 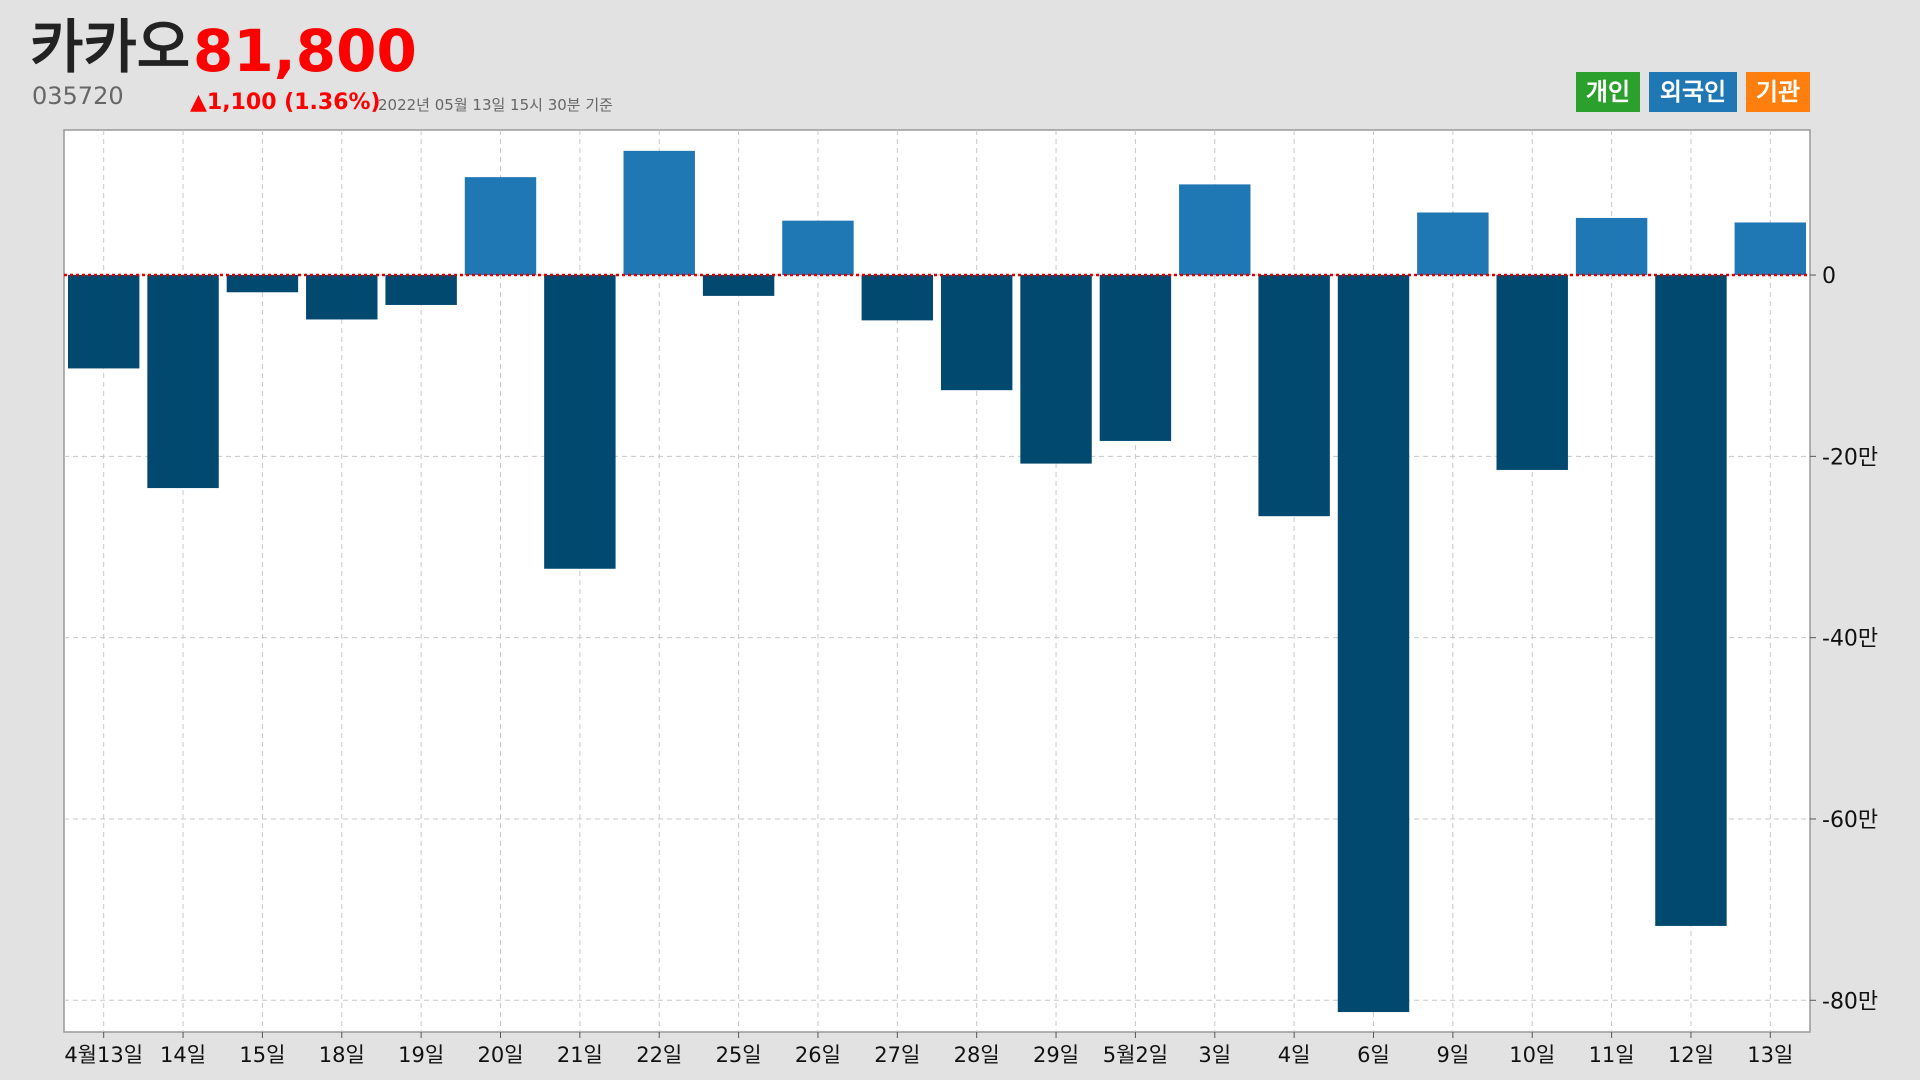 What do you see at coordinates (1693, 92) in the screenshot?
I see `legend-foreign-button: 외국인` at bounding box center [1693, 92].